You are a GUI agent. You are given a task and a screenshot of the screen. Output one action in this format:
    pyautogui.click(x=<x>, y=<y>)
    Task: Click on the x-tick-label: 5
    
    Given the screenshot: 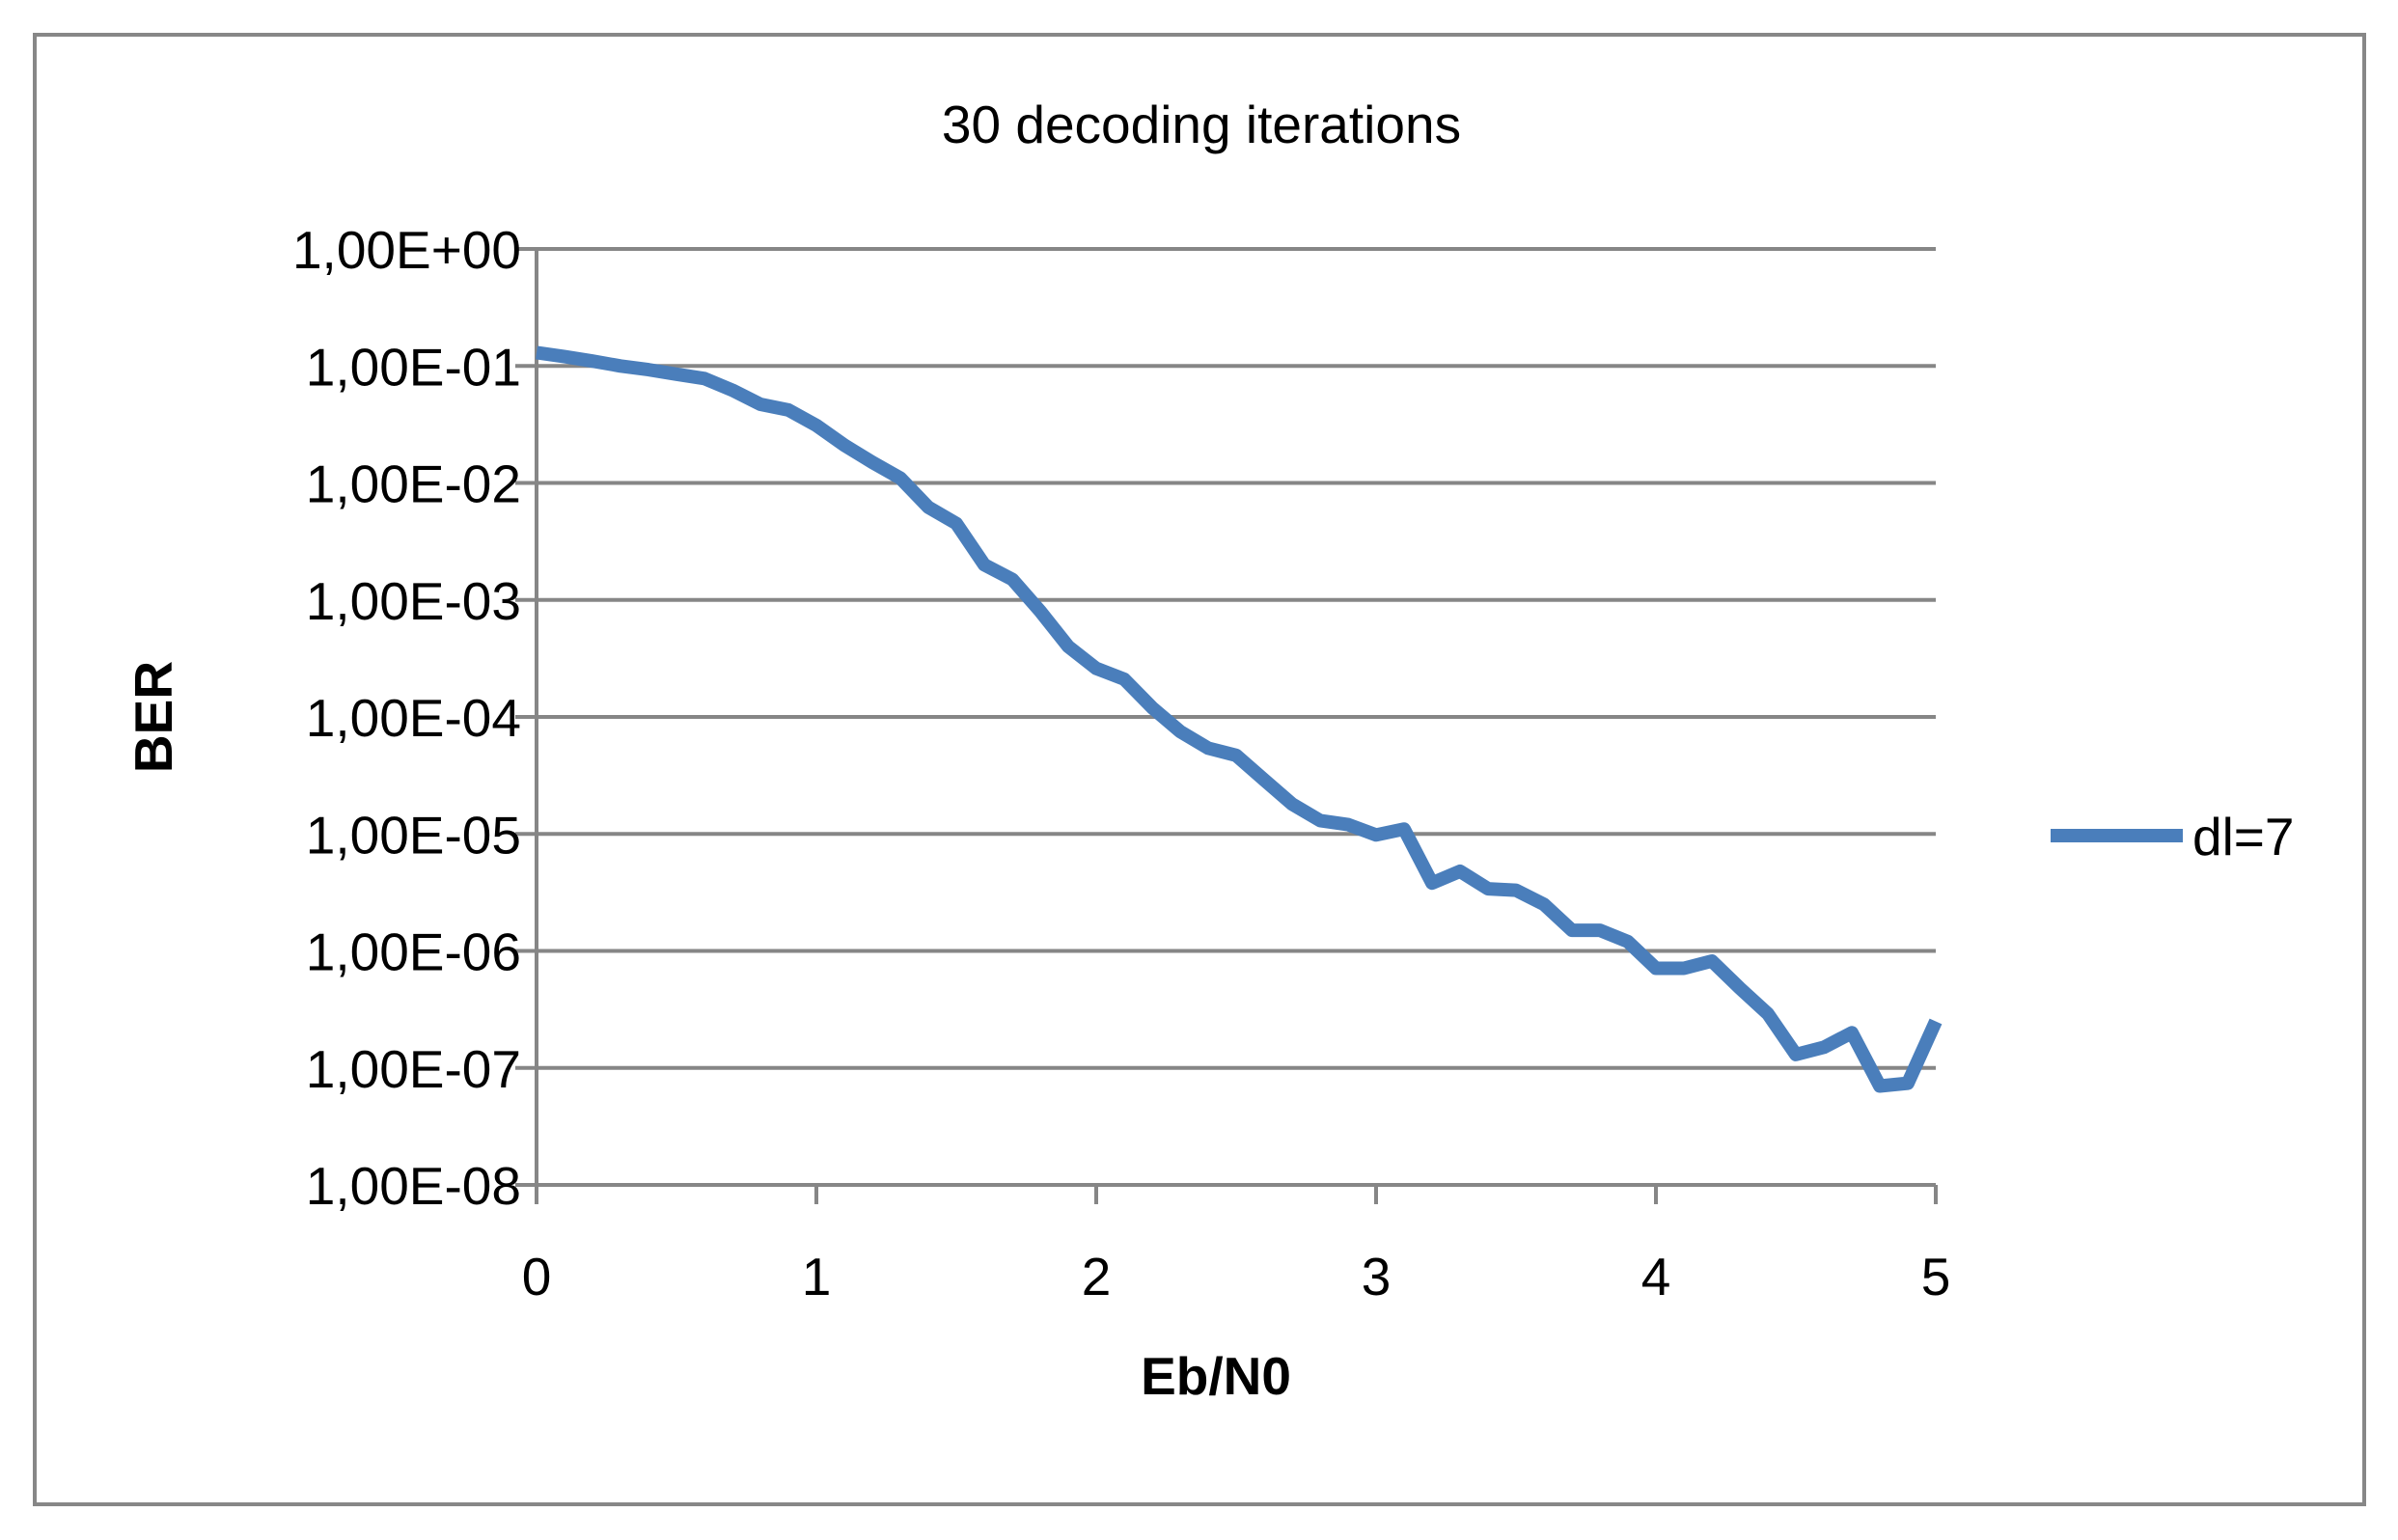 What is the action you would take?
    pyautogui.click(x=1936, y=1276)
    